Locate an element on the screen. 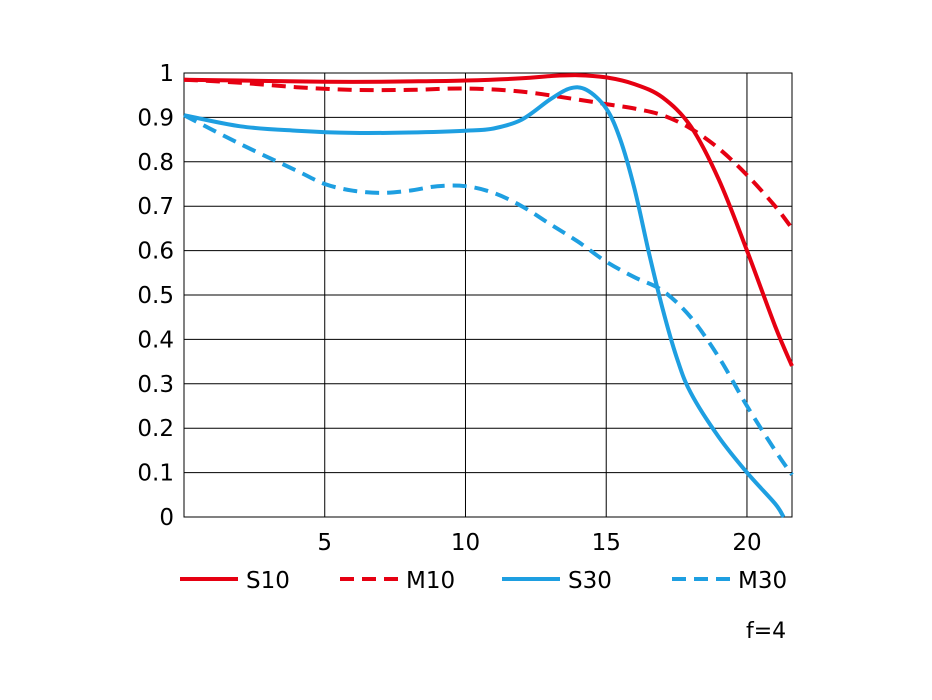 The image size is (932, 700). x-tick-labels: 5 10 15 20 is located at coordinates (539, 543).